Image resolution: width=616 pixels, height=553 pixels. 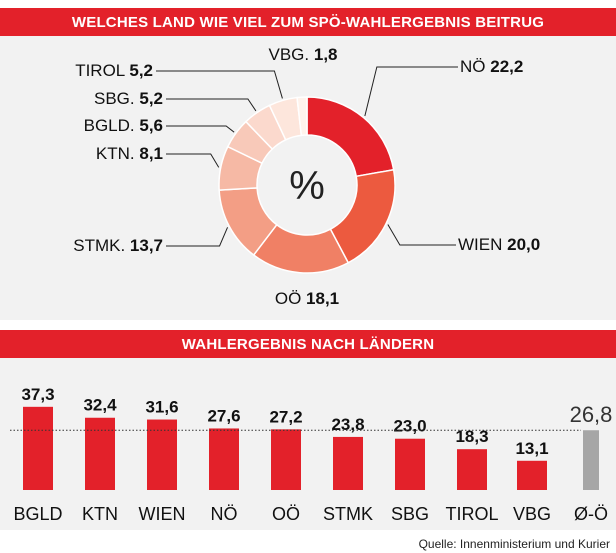 I want to click on bar-value-label: 23,0, so click(x=409, y=426).